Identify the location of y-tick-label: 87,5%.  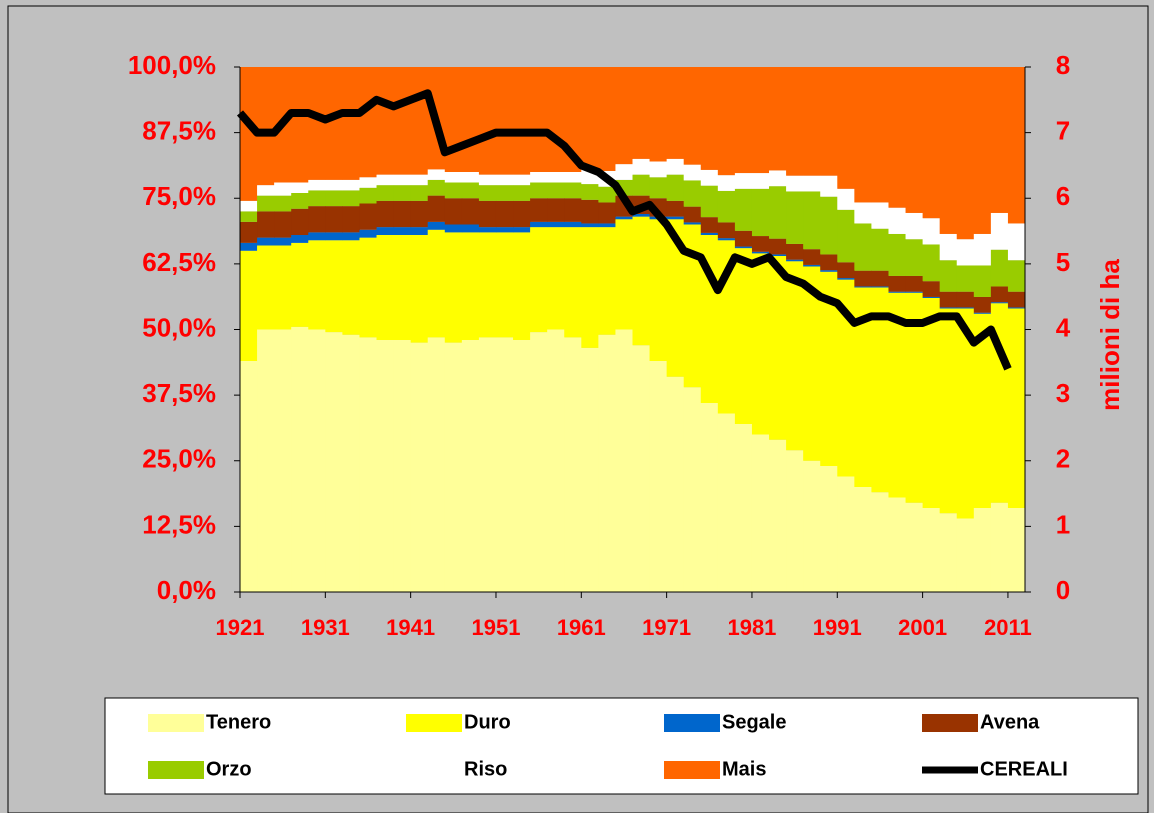
(179, 131).